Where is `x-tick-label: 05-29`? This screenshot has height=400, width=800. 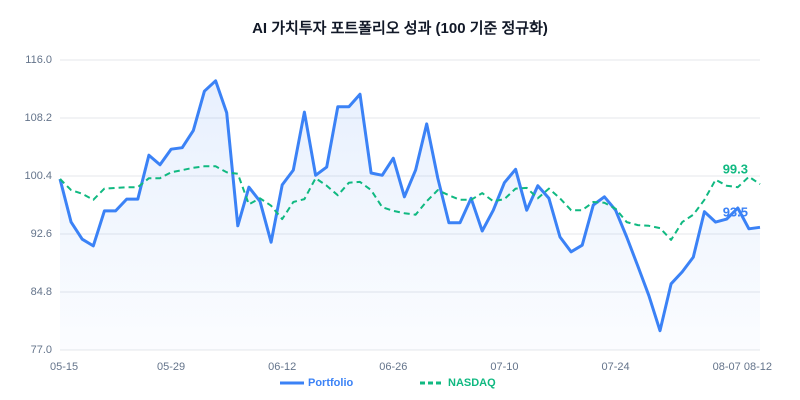 x-tick-label: 05-29 is located at coordinates (171, 367).